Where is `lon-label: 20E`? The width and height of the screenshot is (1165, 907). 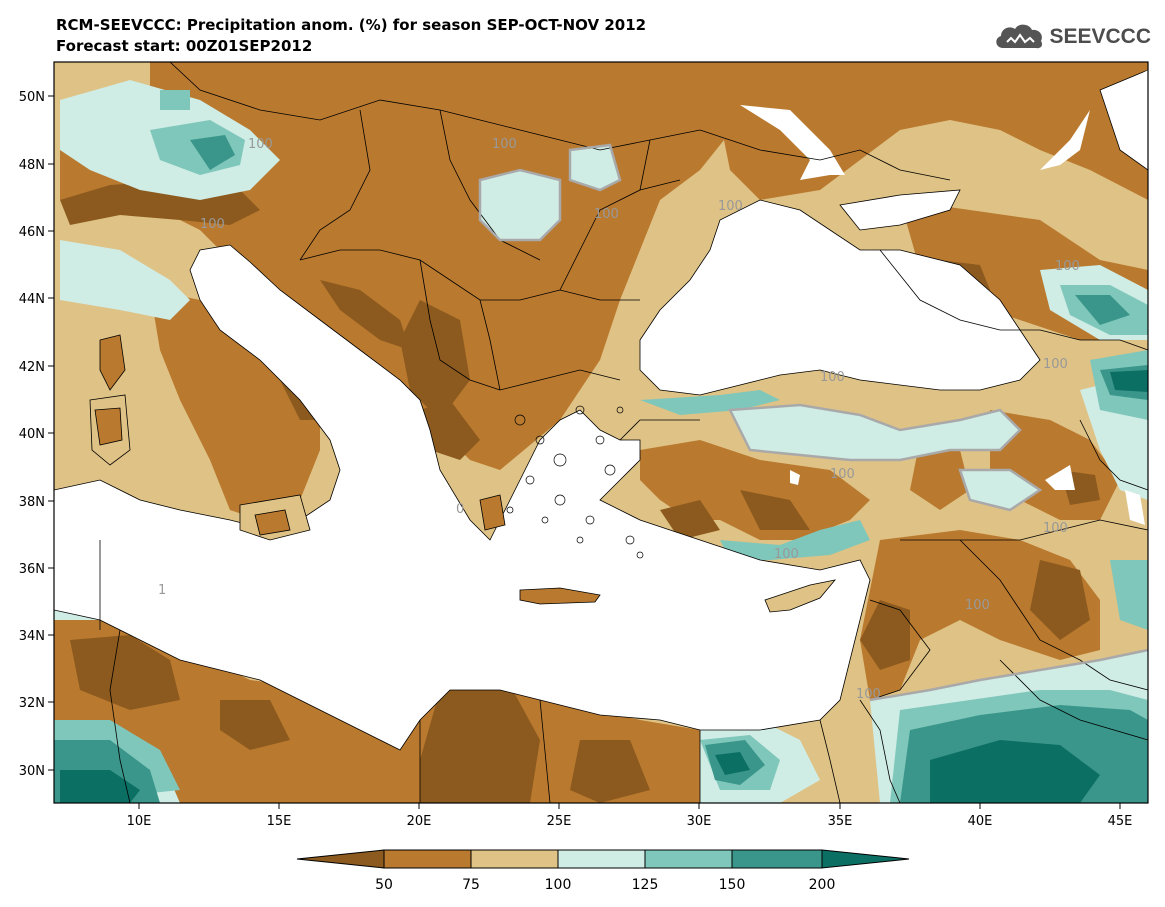 lon-label: 20E is located at coordinates (419, 821).